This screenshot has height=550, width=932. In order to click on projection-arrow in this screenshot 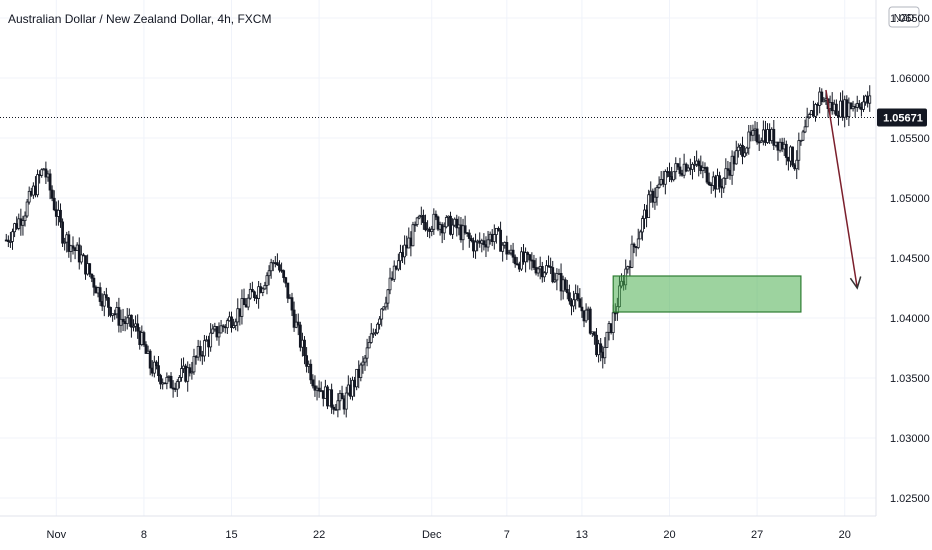, I will do `click(841, 189)`.